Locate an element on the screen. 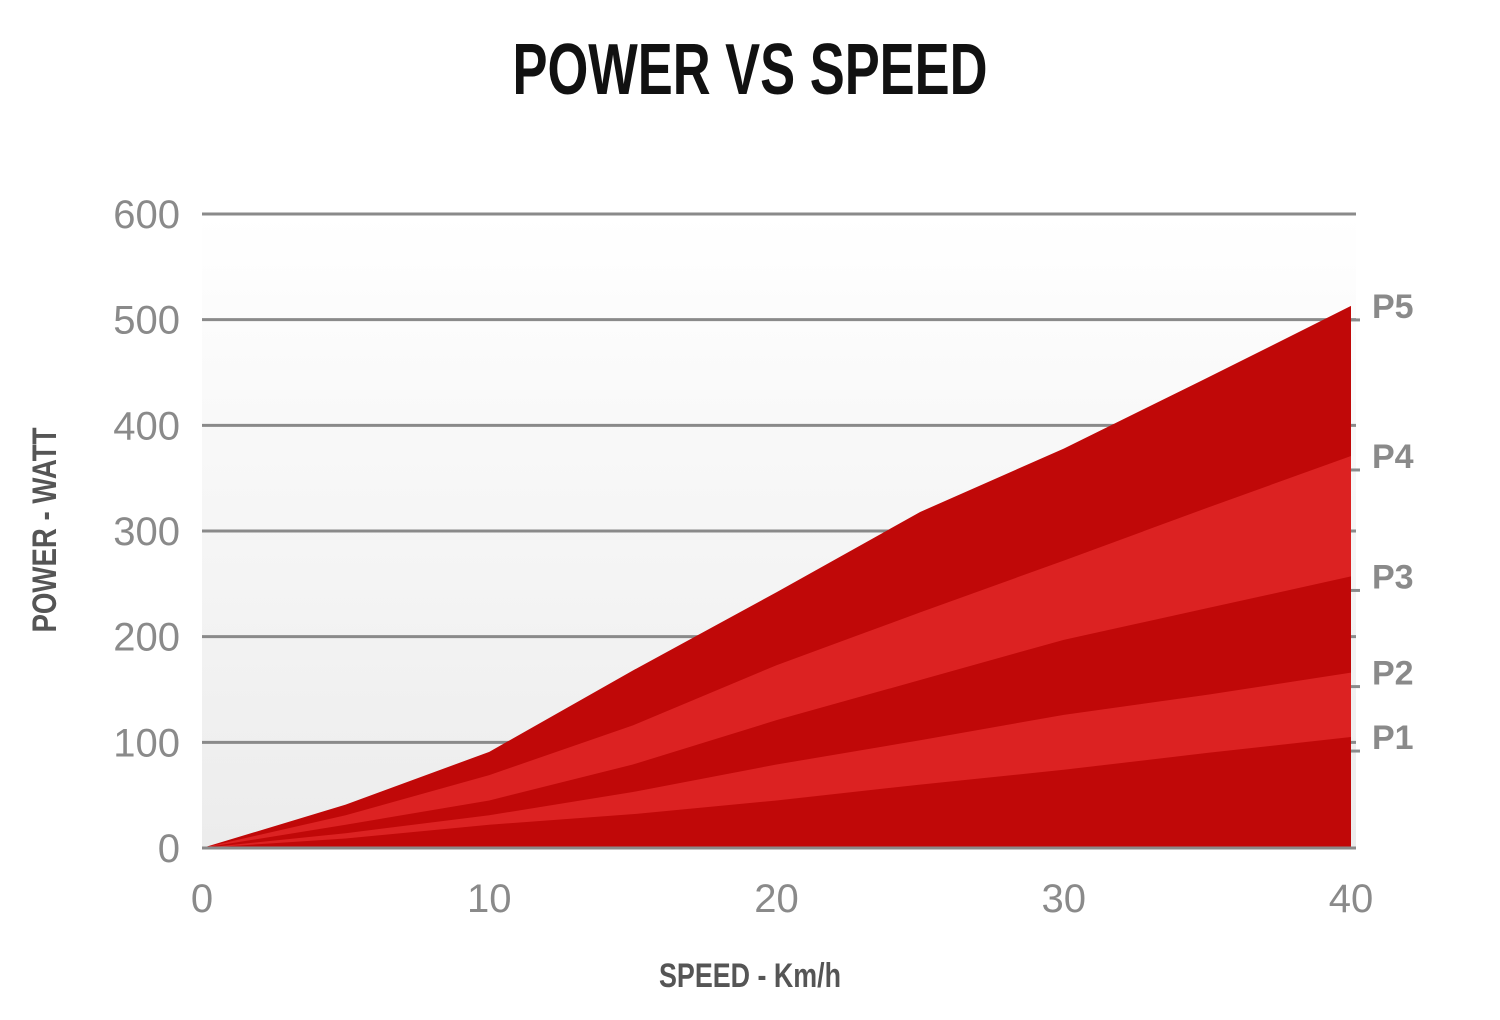 Image resolution: width=1500 pixels, height=1020 pixels. x-axis-title: SPEED - Km/h is located at coordinates (750, 976).